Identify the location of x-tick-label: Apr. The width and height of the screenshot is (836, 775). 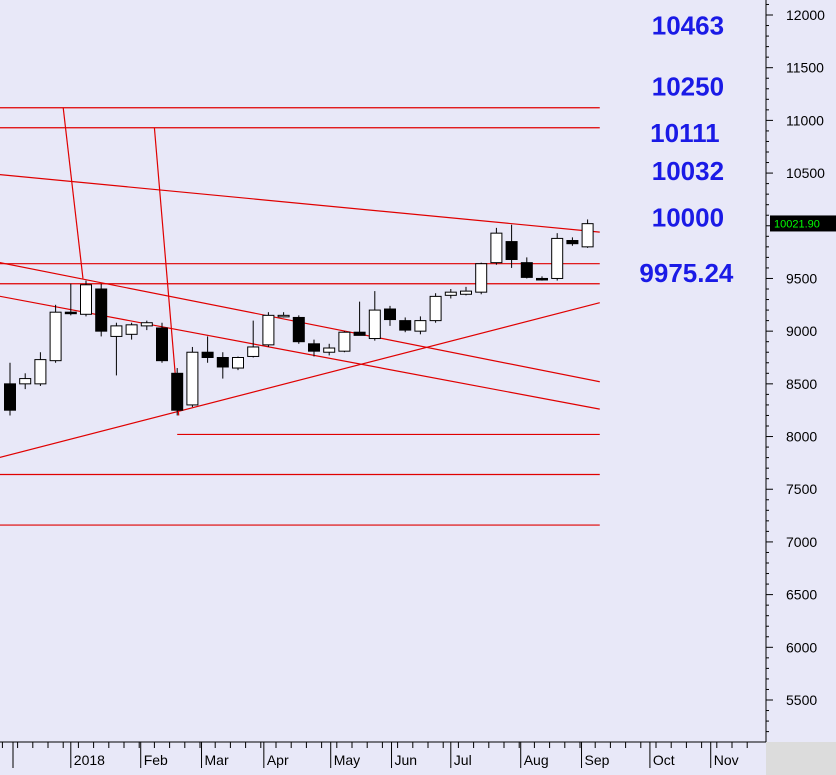
(278, 760).